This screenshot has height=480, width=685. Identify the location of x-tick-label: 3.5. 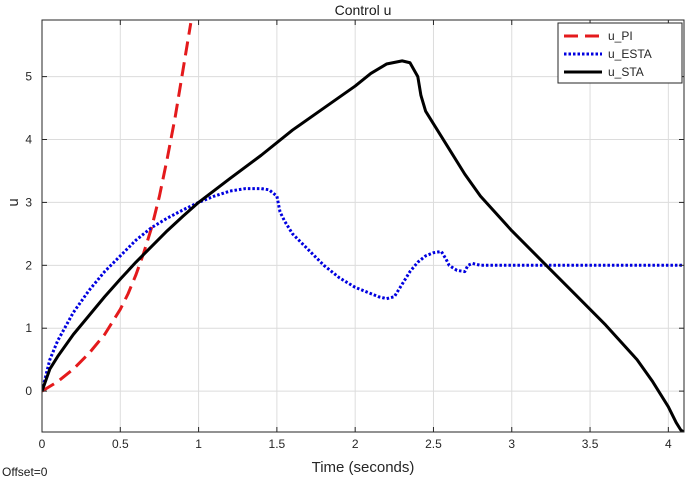
(590, 444).